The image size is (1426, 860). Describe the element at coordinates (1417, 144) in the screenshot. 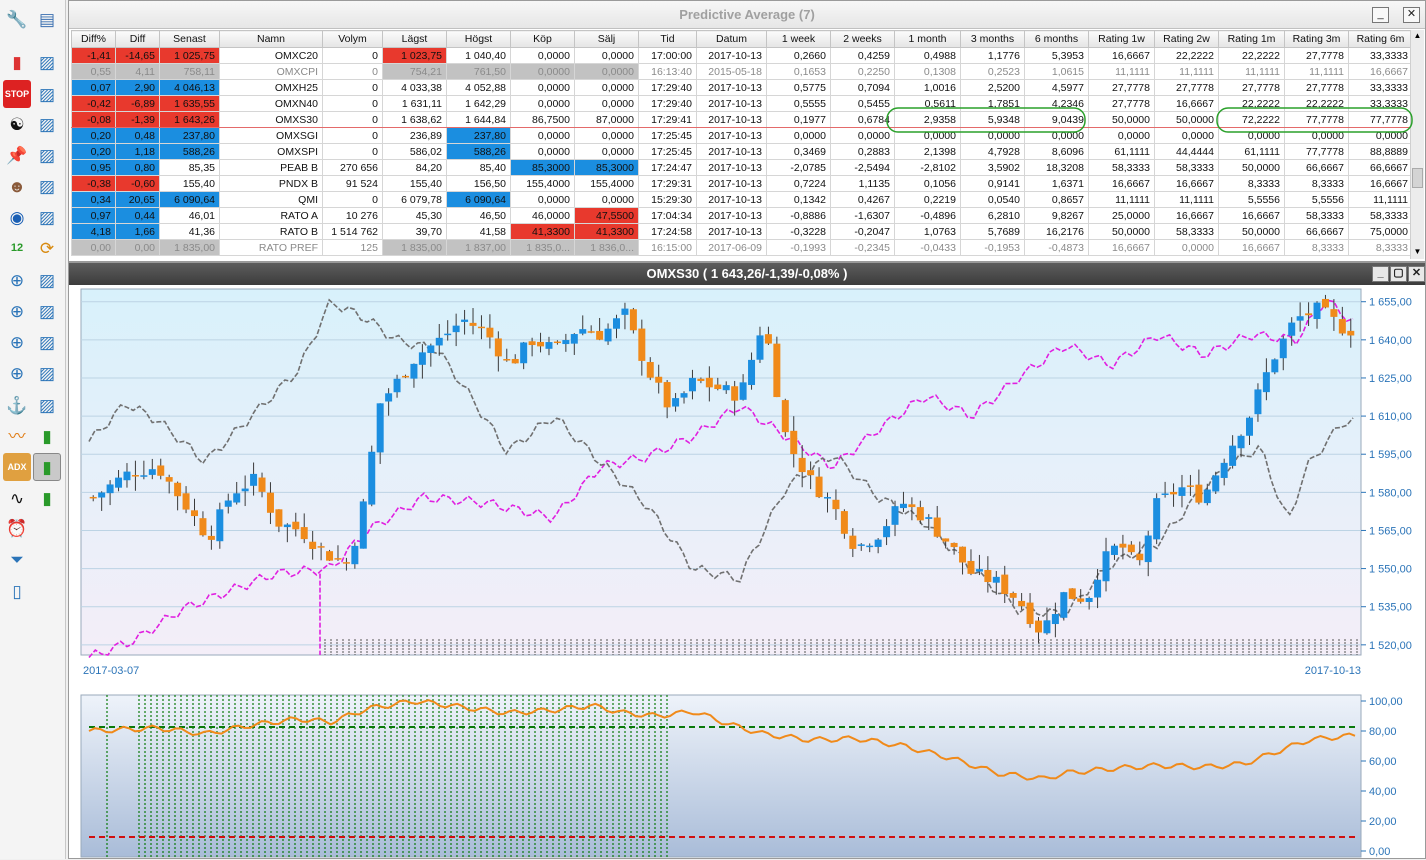

I see `table-scrollbar: ▲ ▼` at that location.